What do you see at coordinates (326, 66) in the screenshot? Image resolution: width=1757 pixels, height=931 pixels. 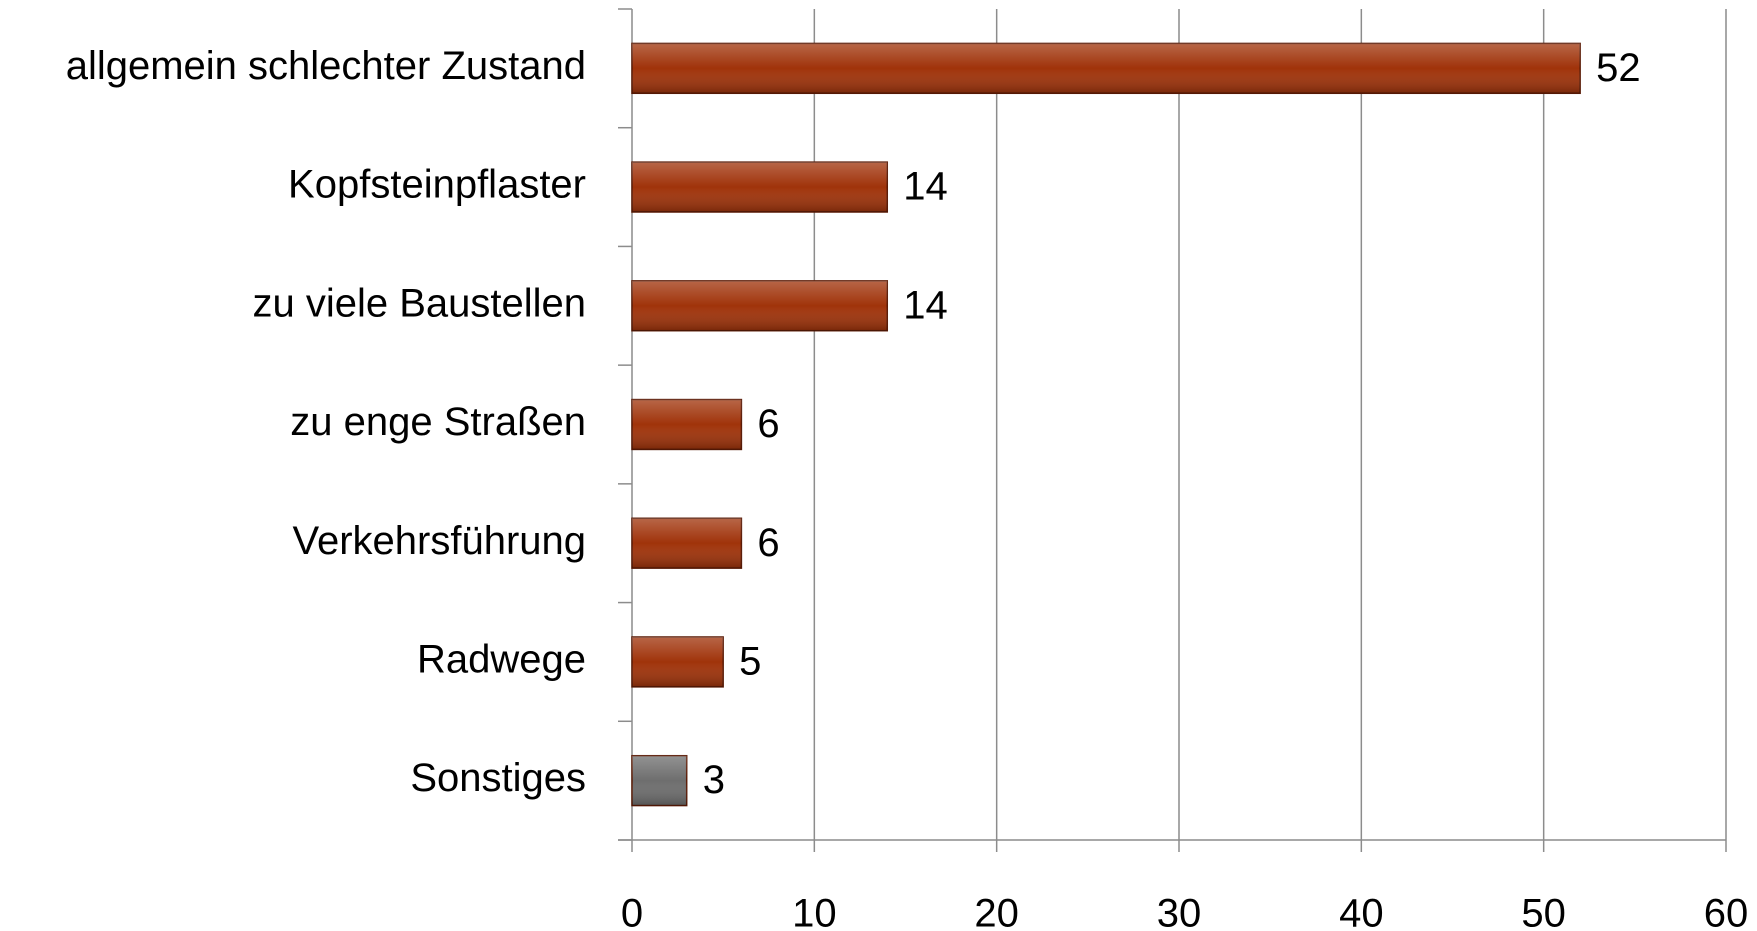 I see `y-tick-label: allgemein schlechter Zustand` at bounding box center [326, 66].